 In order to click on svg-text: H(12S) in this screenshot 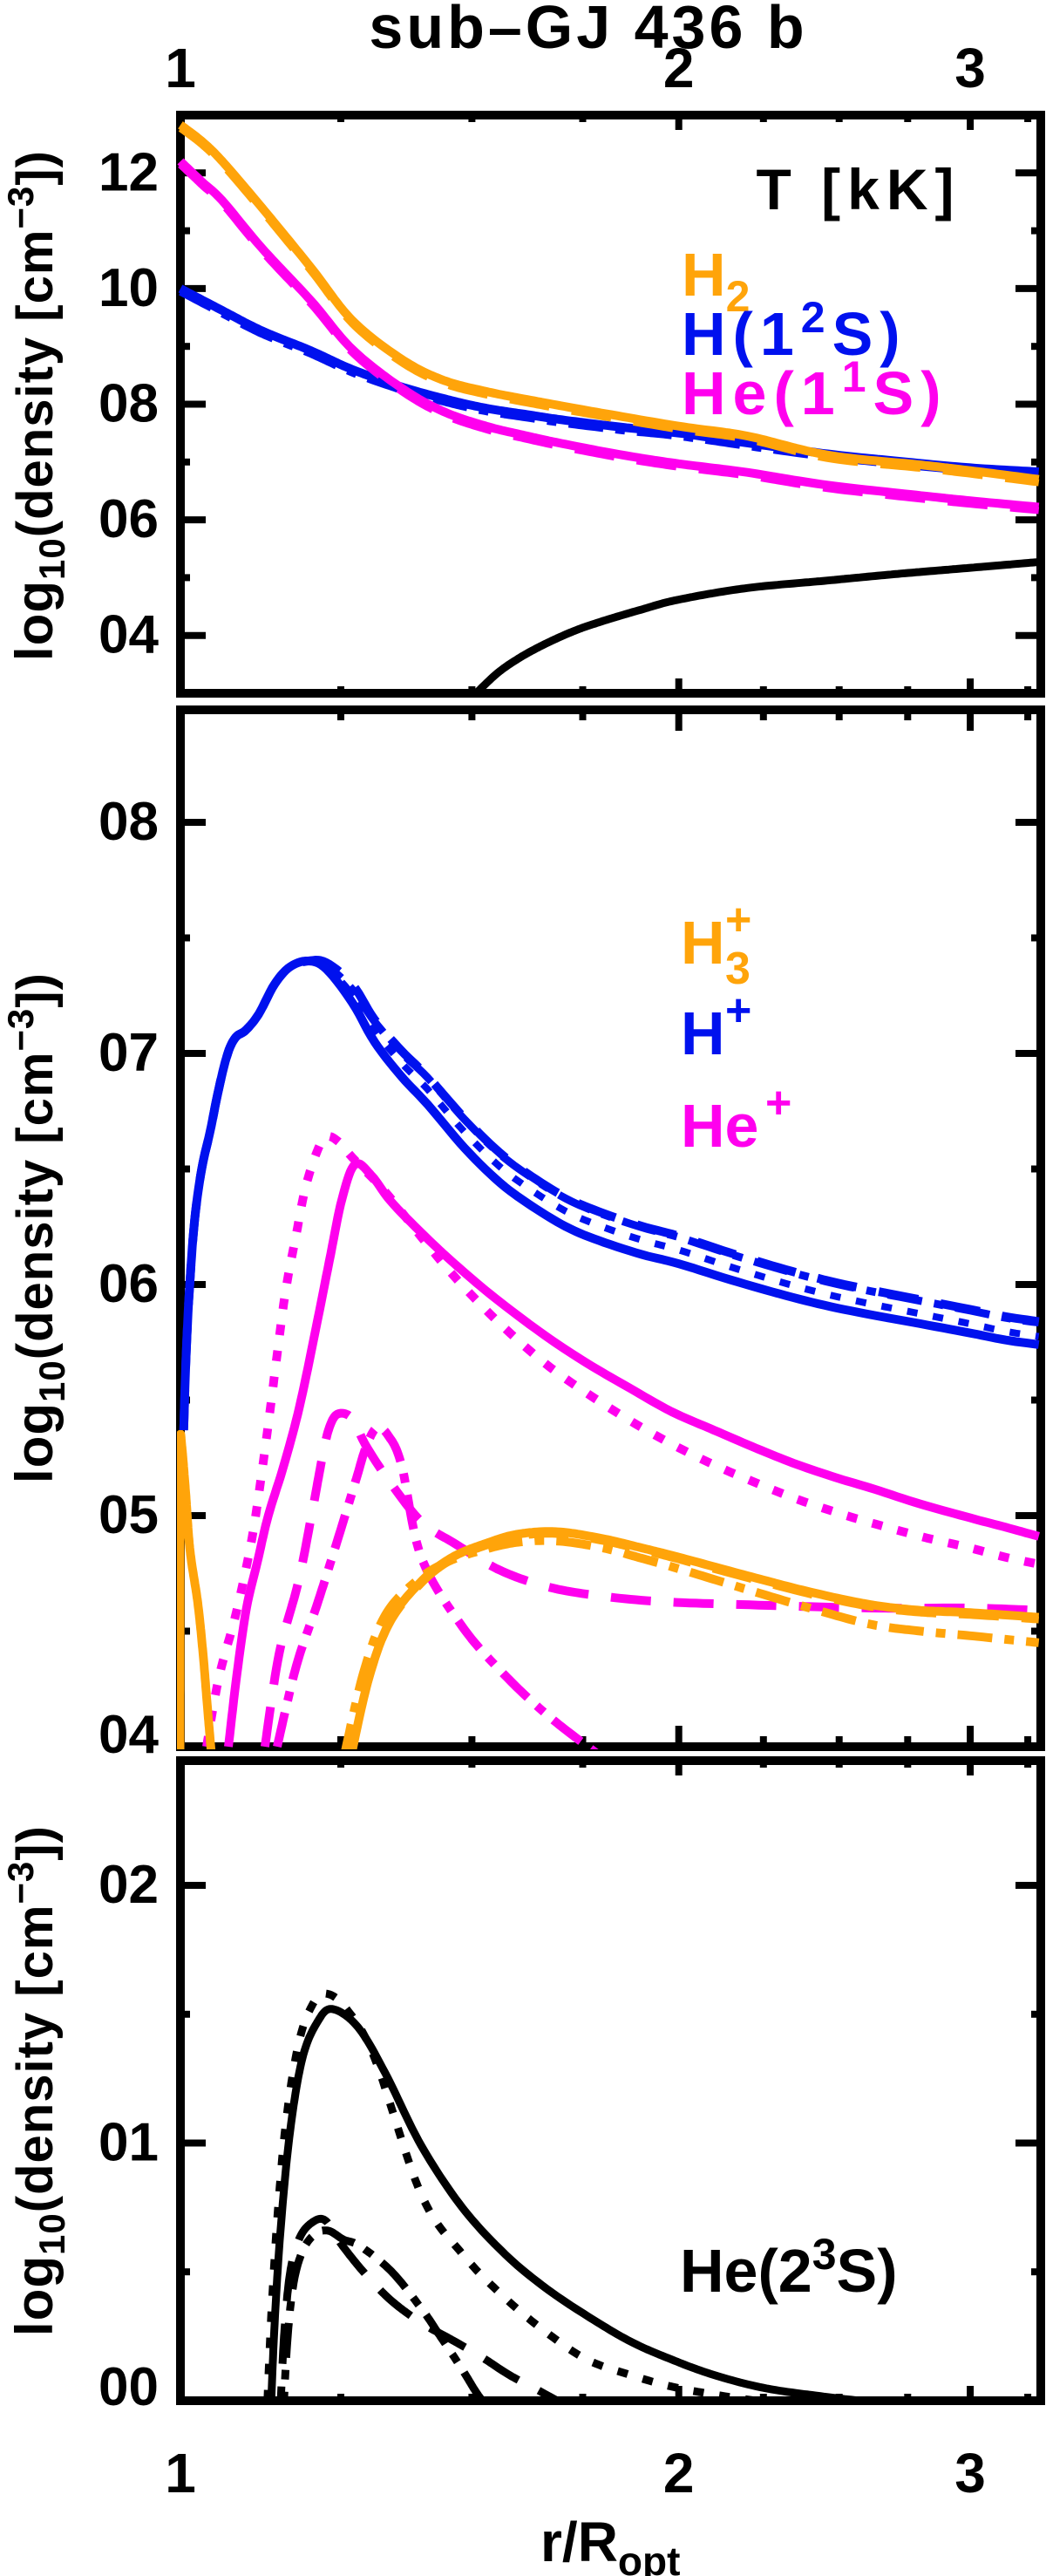, I will do `click(795, 331)`.